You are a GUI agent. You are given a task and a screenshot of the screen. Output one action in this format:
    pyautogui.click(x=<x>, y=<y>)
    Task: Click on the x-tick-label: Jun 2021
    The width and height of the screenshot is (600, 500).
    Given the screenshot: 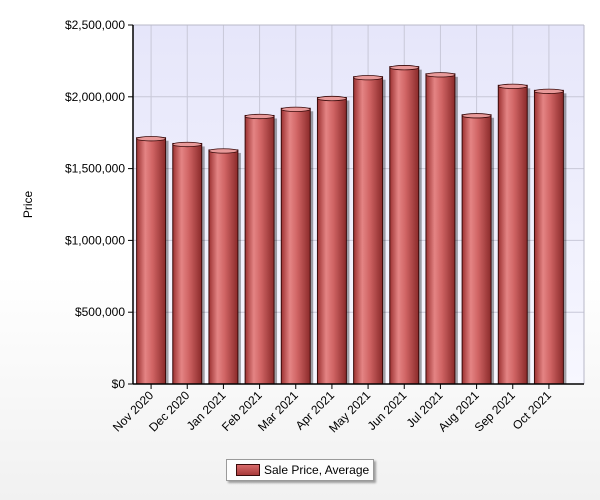 What is the action you would take?
    pyautogui.click(x=387, y=410)
    